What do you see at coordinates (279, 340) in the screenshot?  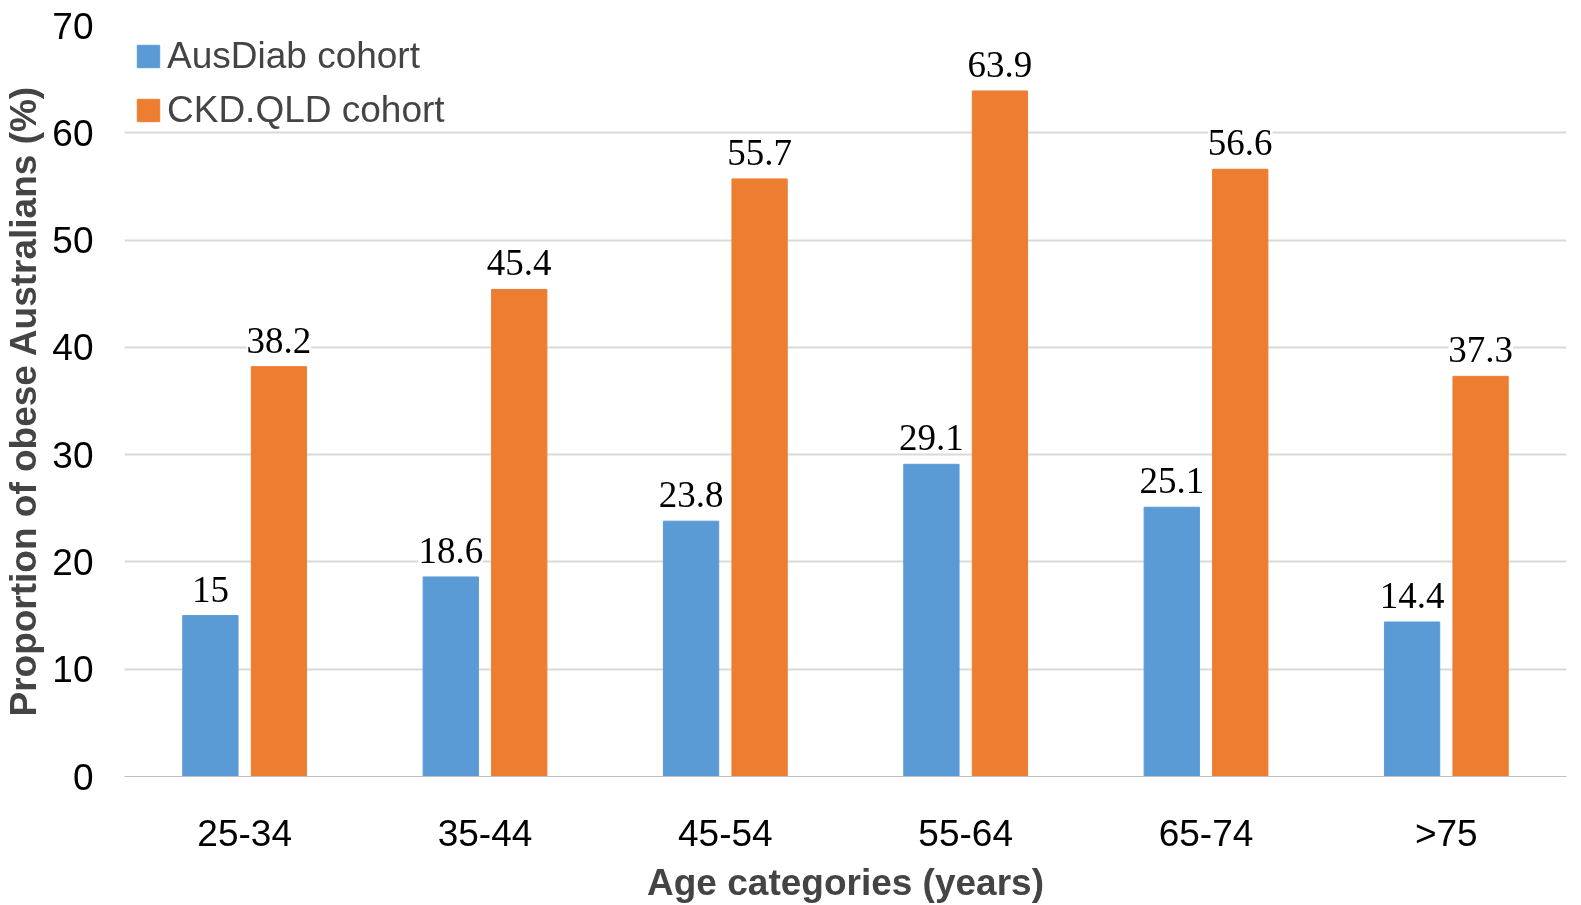 I see `data-label: 38.2` at bounding box center [279, 340].